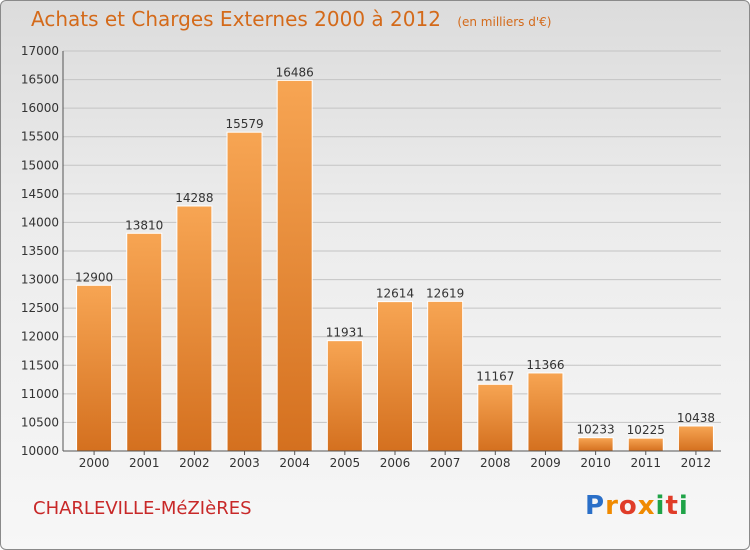 The width and height of the screenshot is (750, 550). Describe the element at coordinates (94, 463) in the screenshot. I see `x-tick-label: 2000` at that location.